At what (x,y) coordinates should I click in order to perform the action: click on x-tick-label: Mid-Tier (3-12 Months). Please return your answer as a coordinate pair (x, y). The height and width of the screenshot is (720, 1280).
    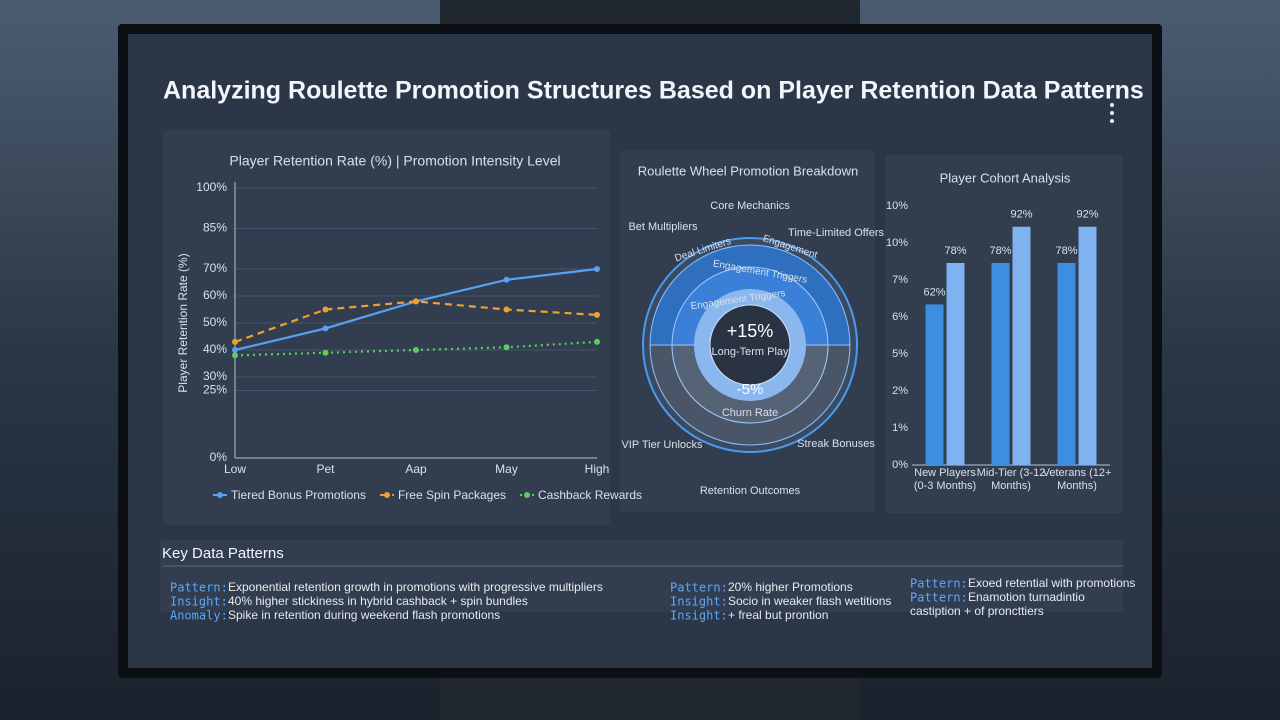
    Looking at the image, I should click on (1011, 479).